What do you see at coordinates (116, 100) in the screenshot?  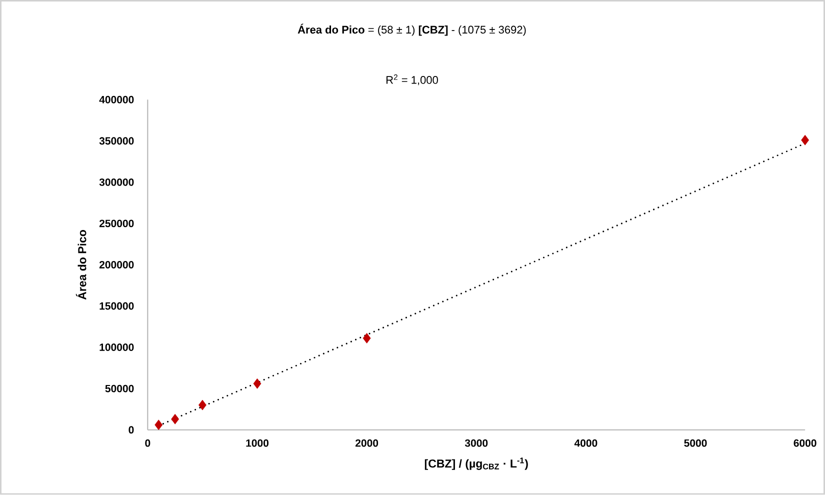 I see `y-tick-label: 400000` at bounding box center [116, 100].